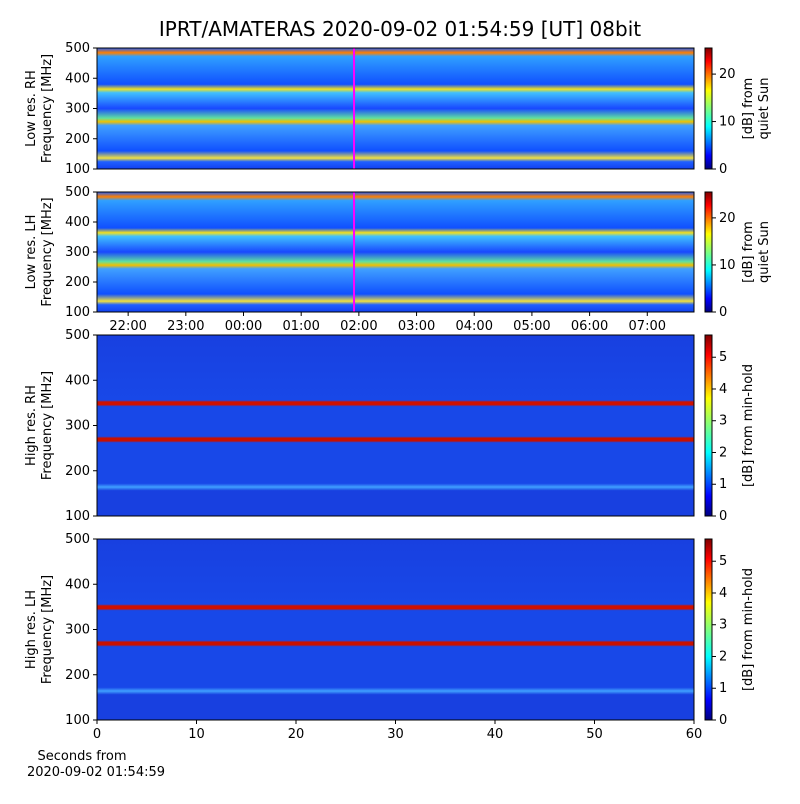 The width and height of the screenshot is (800, 804). Describe the element at coordinates (495, 734) in the screenshot. I see `x-tick-label: 40` at that location.